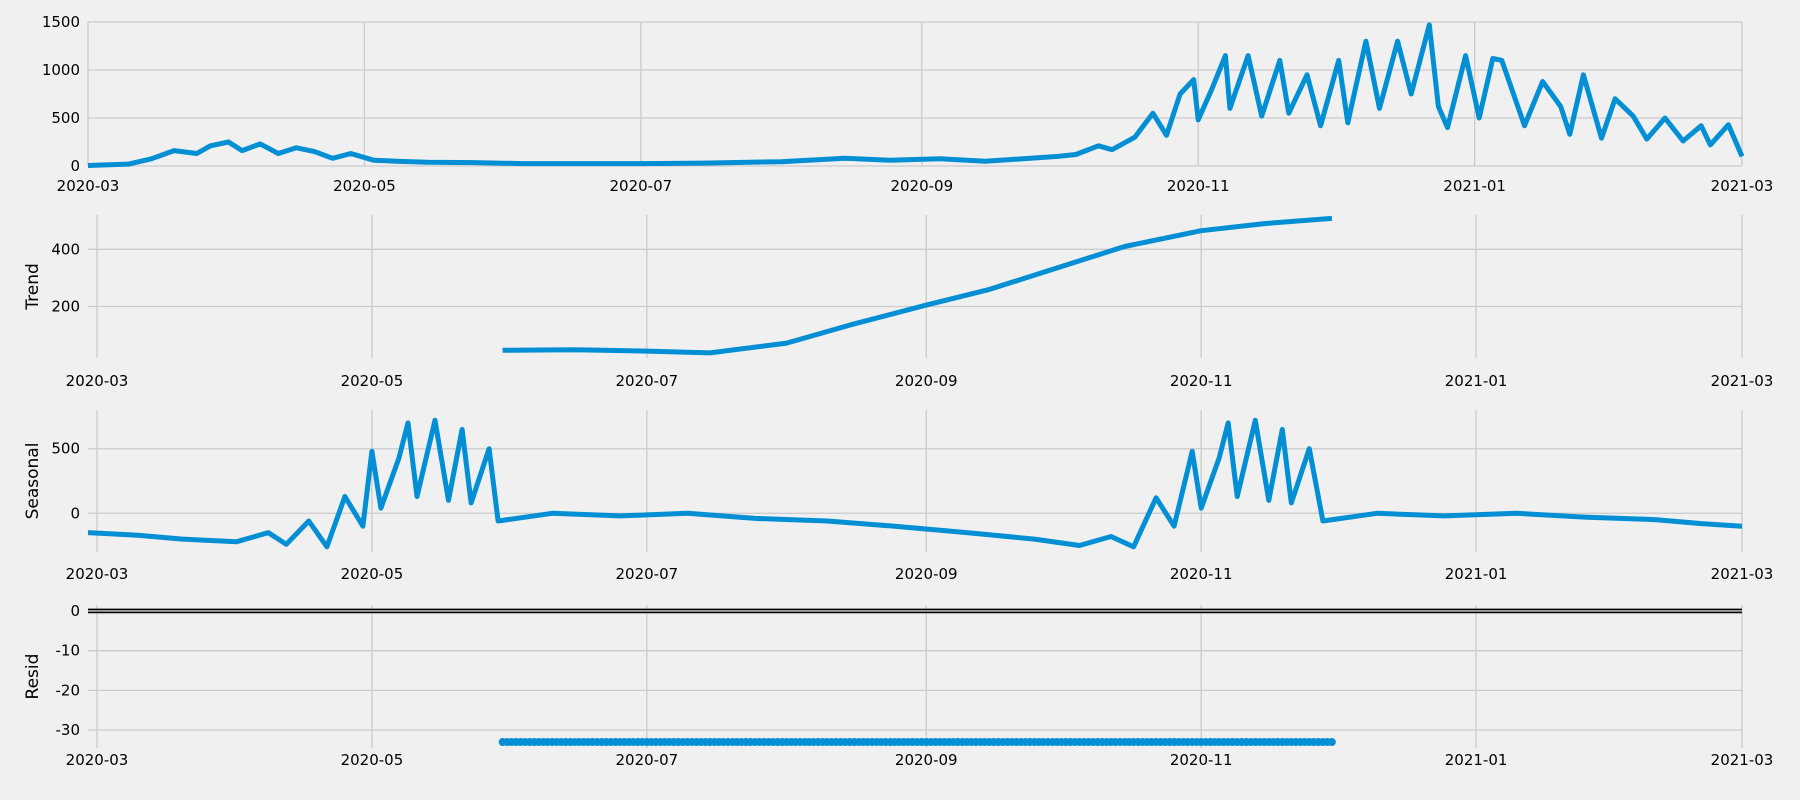  Describe the element at coordinates (33, 287) in the screenshot. I see `y-axis-label: Trend` at that location.